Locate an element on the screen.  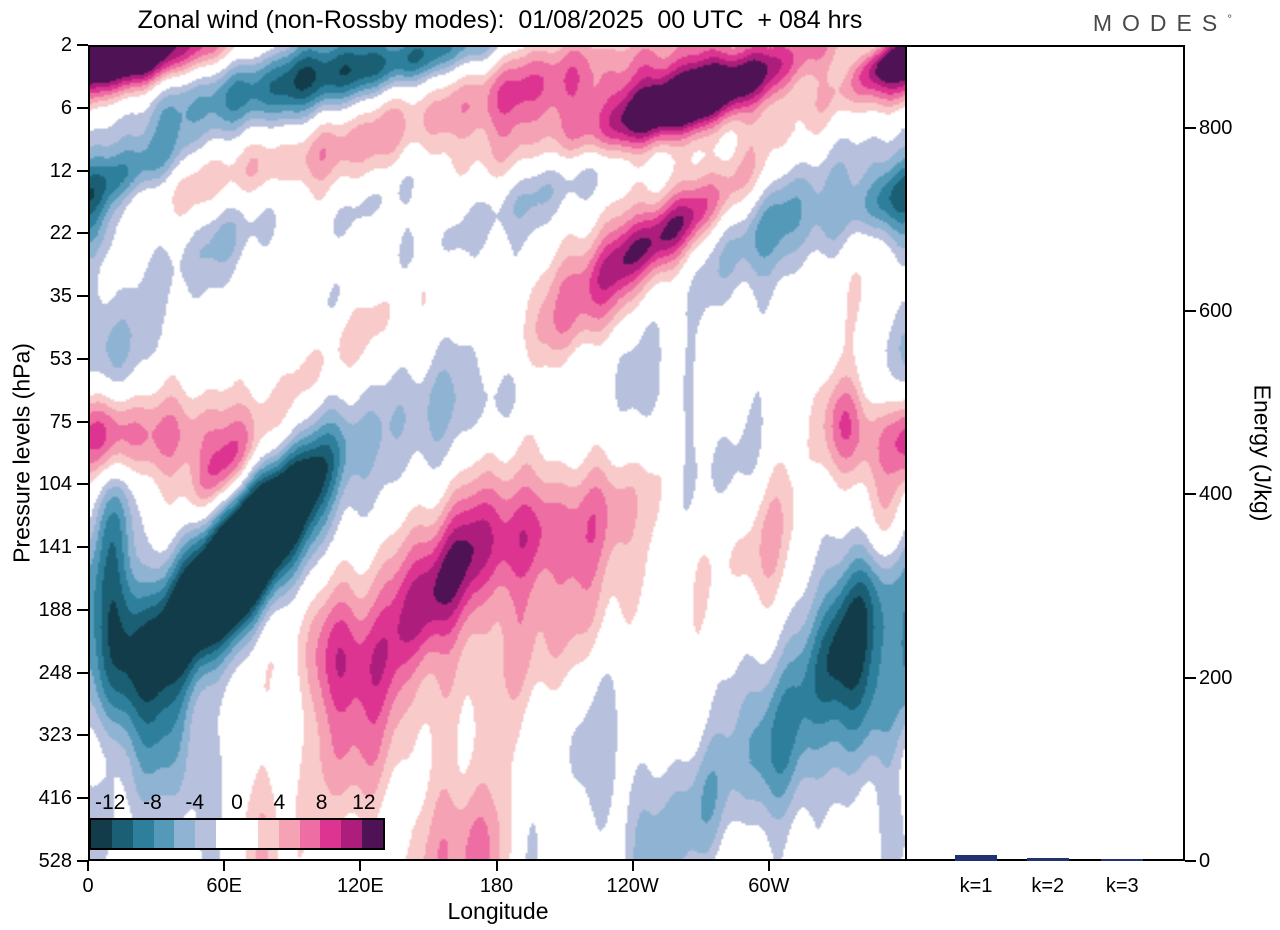
pressure-tick-label: 12 is located at coordinates (60, 170).